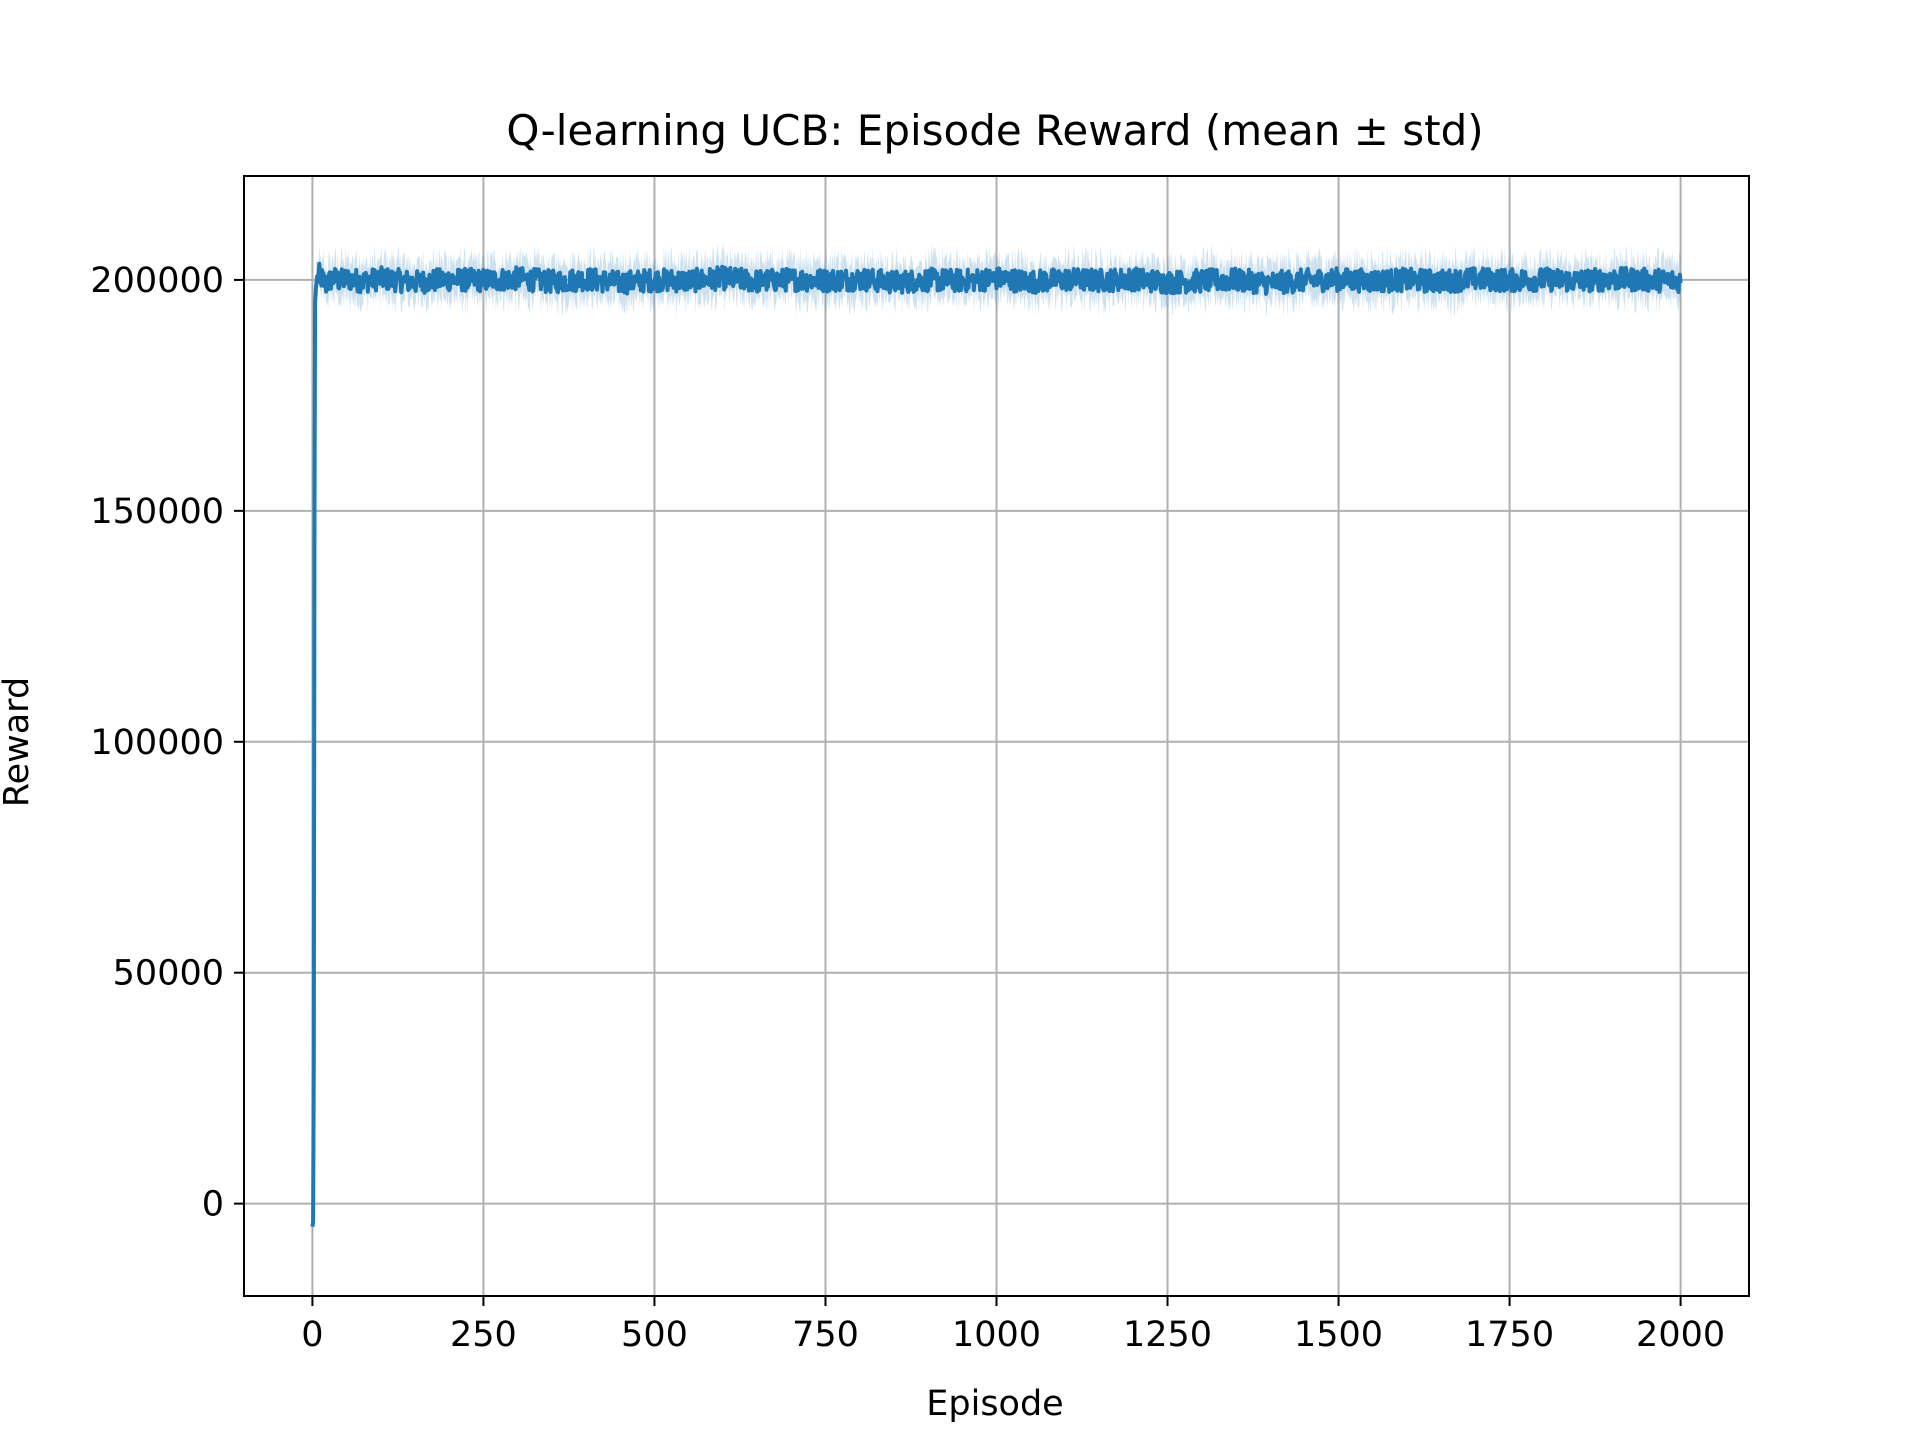 The image size is (1920, 1440). I want to click on y-axis-label: Reward, so click(18, 742).